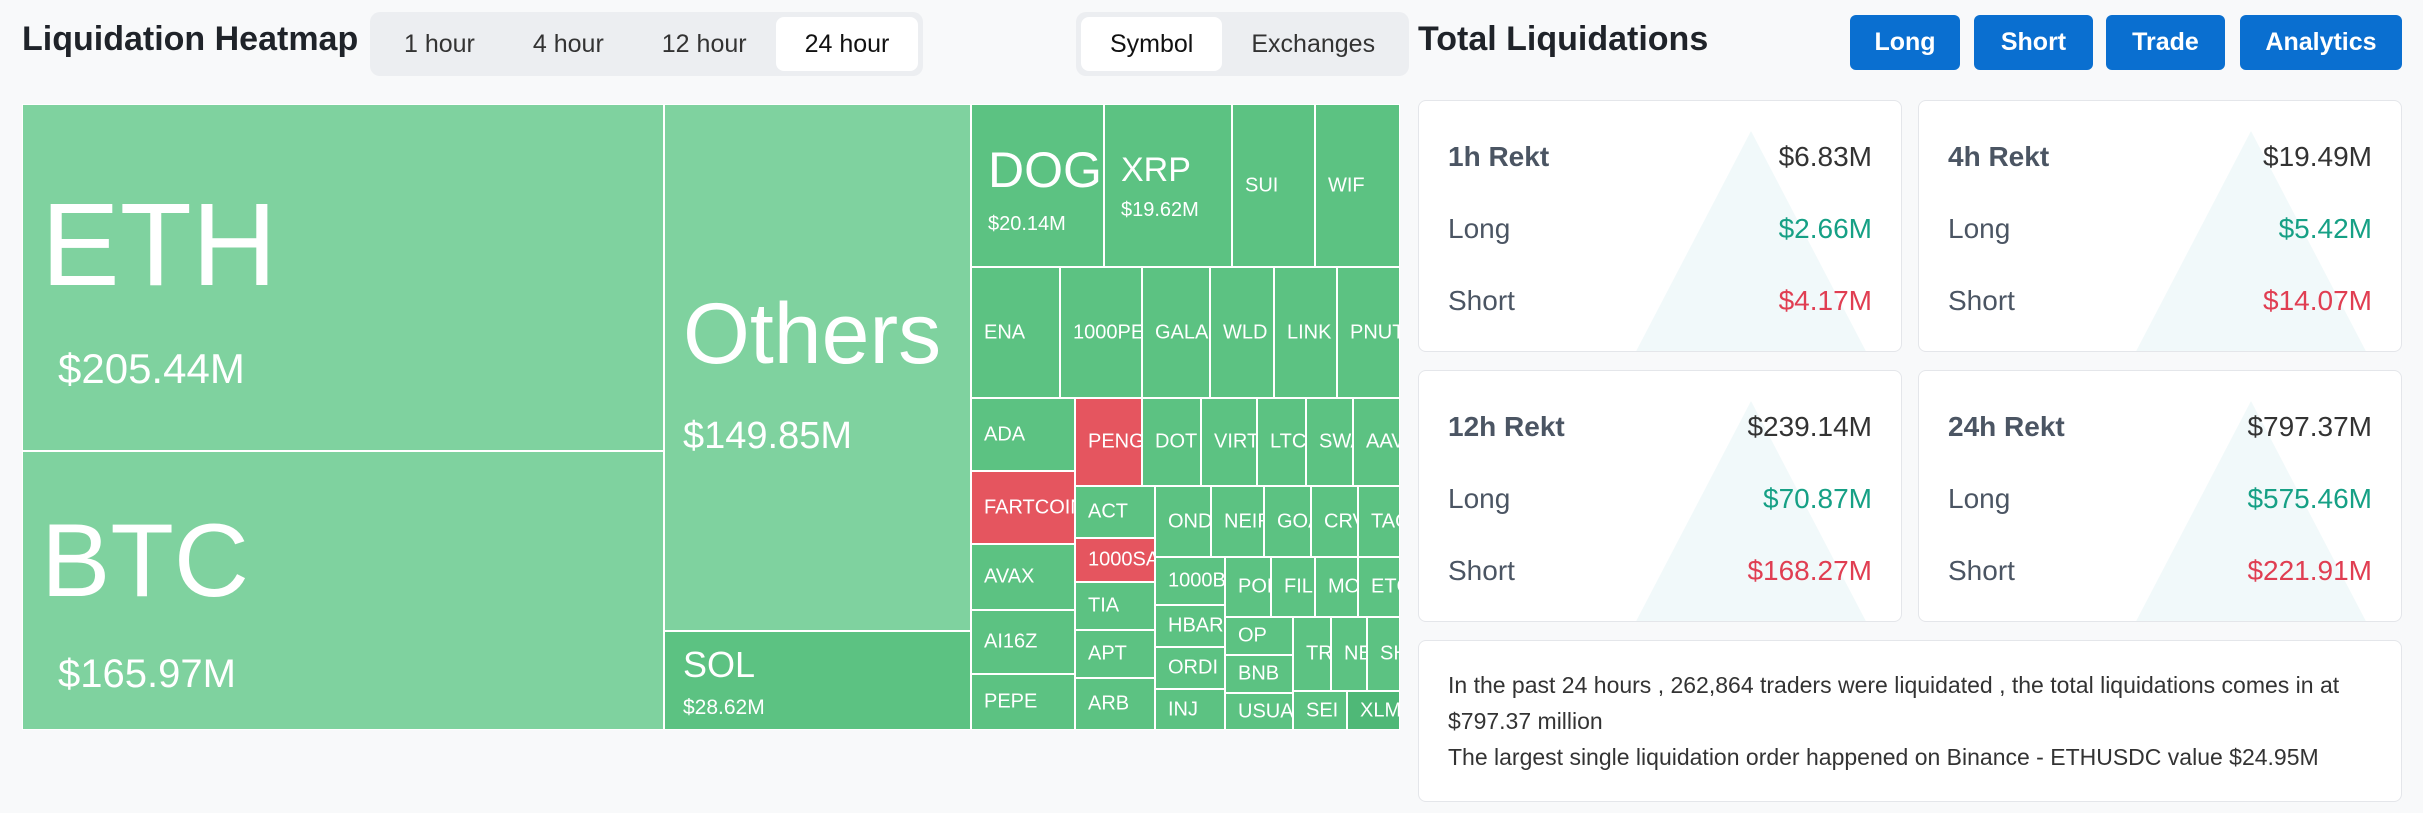 This screenshot has height=813, width=2423. Describe the element at coordinates (1825, 300) in the screenshot. I see `card-short-value: $4.17M` at that location.